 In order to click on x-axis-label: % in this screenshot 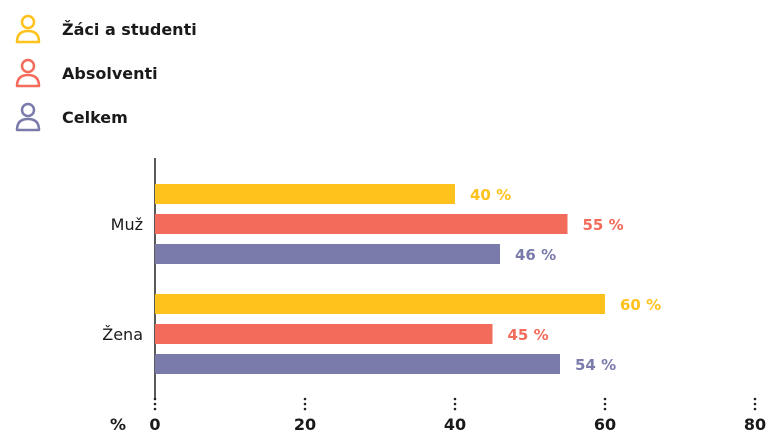, I will do `click(118, 424)`.